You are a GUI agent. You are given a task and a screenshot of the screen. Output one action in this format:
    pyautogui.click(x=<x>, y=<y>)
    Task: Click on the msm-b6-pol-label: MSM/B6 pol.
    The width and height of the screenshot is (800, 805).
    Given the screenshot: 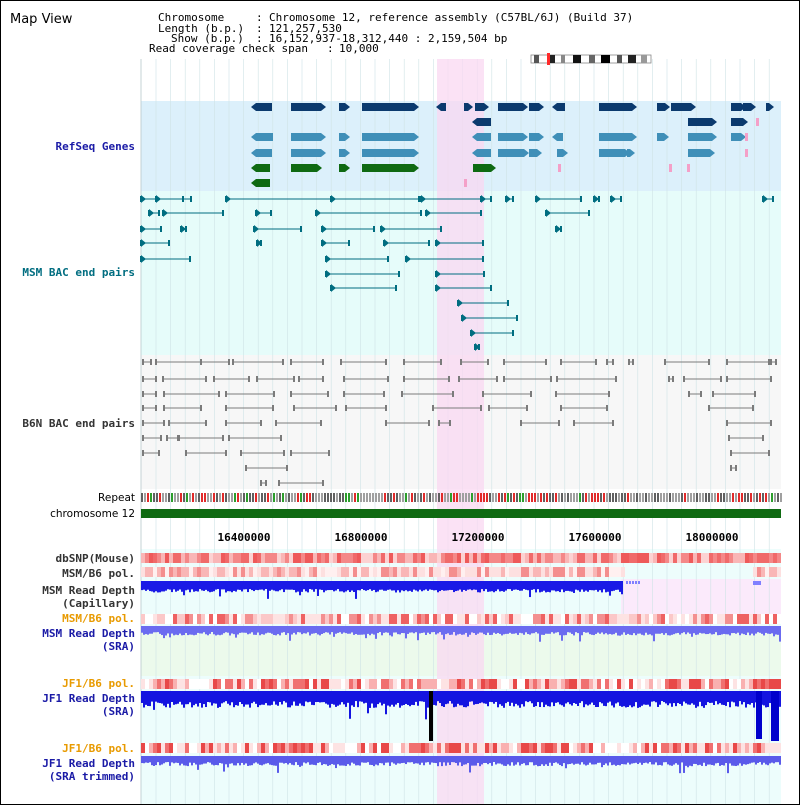 What is the action you would take?
    pyautogui.click(x=98, y=573)
    